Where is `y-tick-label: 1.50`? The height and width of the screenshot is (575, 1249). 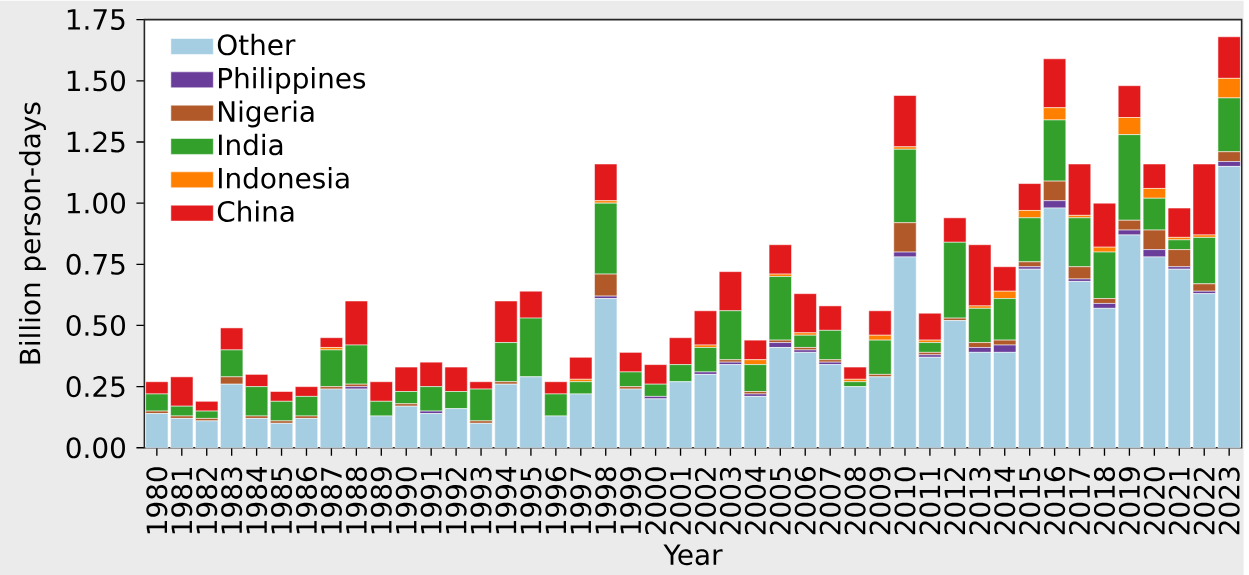
y-tick-label: 1.50 is located at coordinates (96, 81).